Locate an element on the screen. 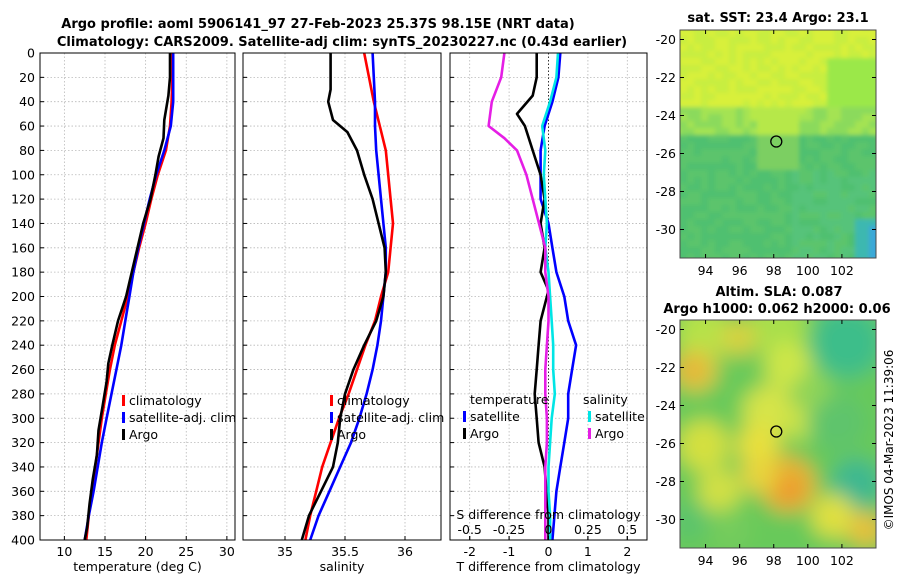 Image resolution: width=900 pixels, height=580 pixels. salinity-xtick-label: 35.5 is located at coordinates (345, 551).